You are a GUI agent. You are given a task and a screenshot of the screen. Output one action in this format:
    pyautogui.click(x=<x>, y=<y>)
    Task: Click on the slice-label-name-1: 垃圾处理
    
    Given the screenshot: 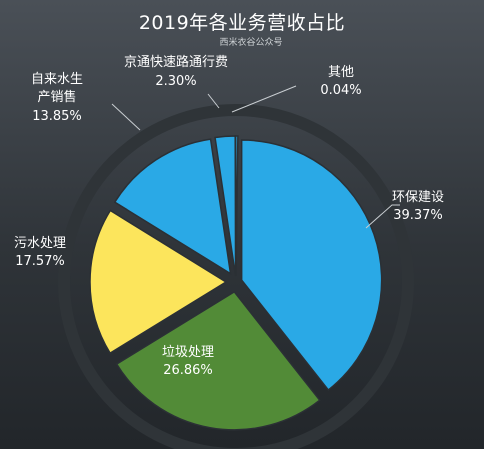 What is the action you would take?
    pyautogui.click(x=188, y=352)
    